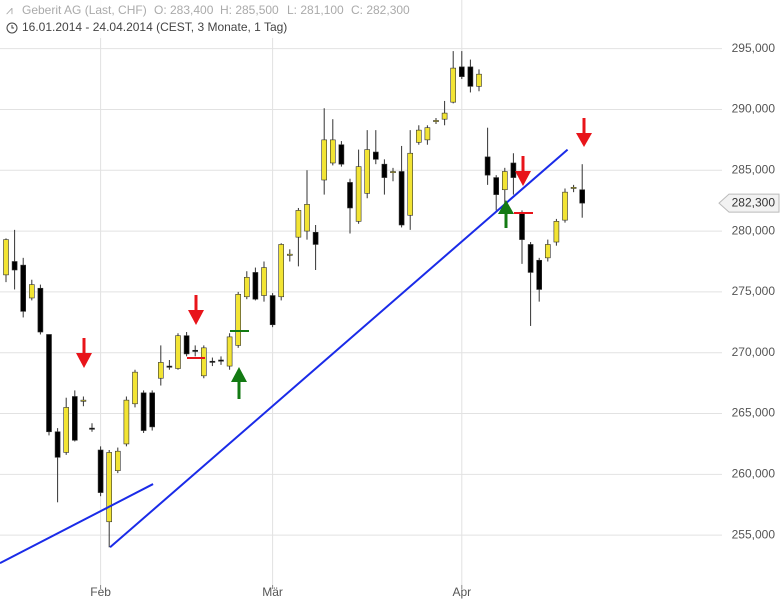  Describe the element at coordinates (754, 230) in the screenshot. I see `y-tick-label: 280,000` at that location.